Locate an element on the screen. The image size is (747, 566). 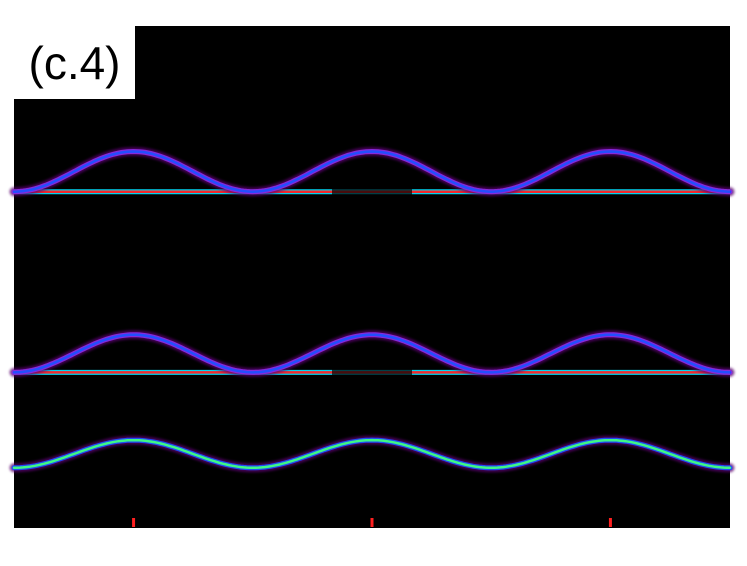
band-middle-flat is located at coordinates (372, 372).